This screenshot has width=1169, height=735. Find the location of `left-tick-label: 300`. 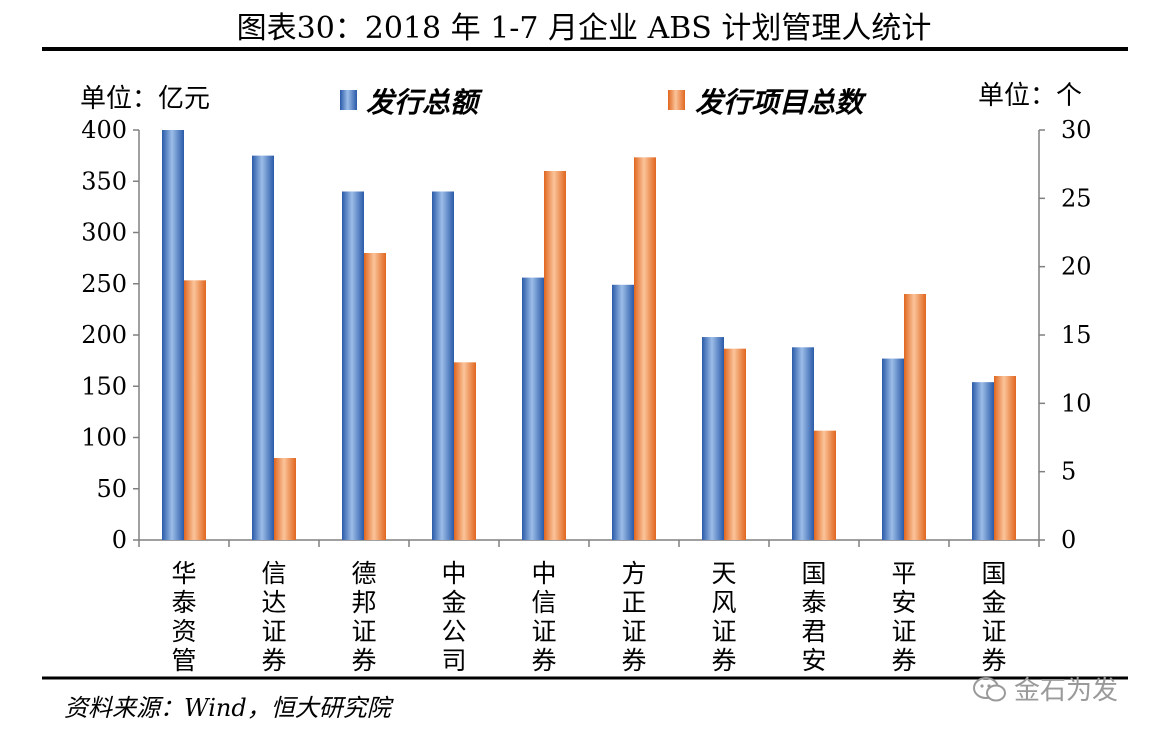

left-tick-label: 300 is located at coordinates (104, 233).